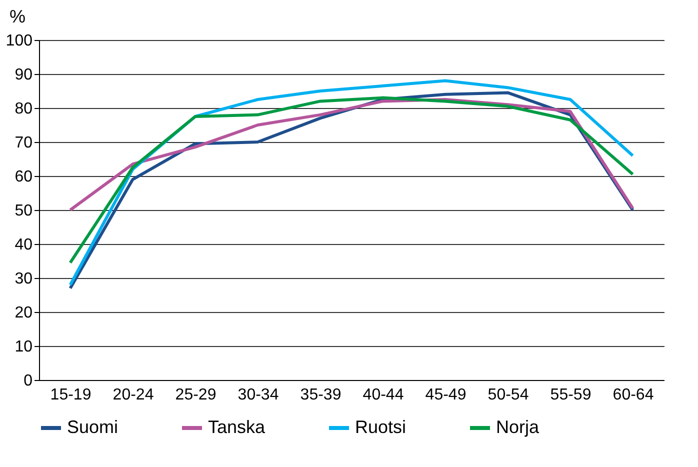 The image size is (698, 467). Describe the element at coordinates (380, 427) in the screenshot. I see `legend-label: Ruotsi` at that location.